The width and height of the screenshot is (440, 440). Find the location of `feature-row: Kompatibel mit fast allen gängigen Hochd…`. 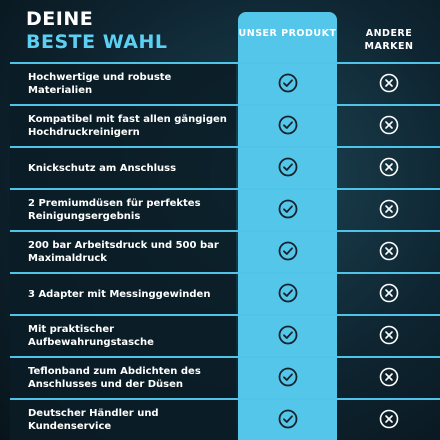

feature-row: Kompatibel mit fast allen gängigen Hochd… is located at coordinates (220, 125).